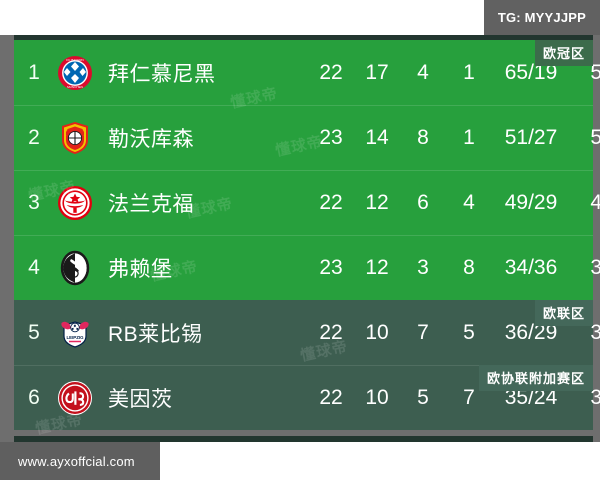  What do you see at coordinates (423, 202) in the screenshot?
I see `stat-draw: 6` at bounding box center [423, 202].